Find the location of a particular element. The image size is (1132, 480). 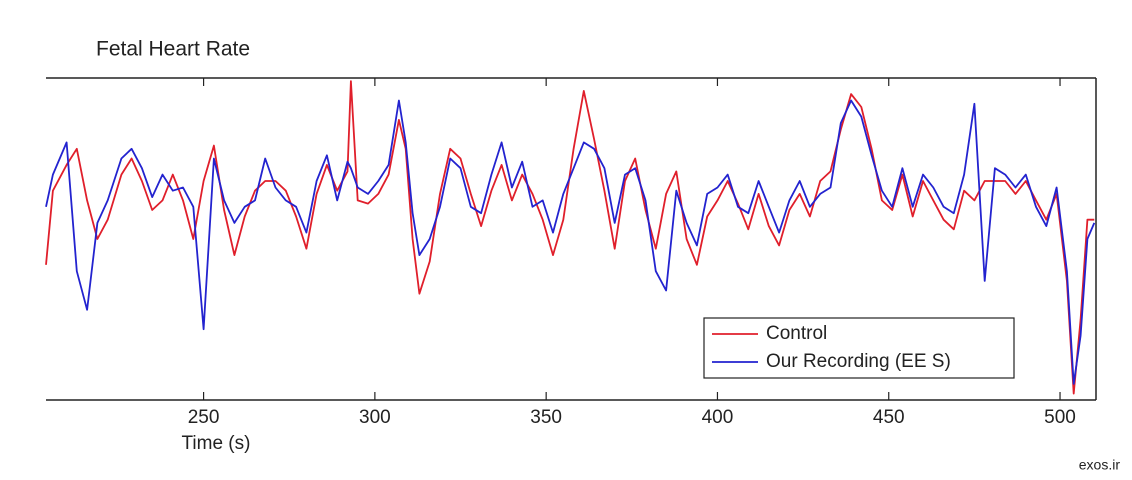

x-tick-label: 450 is located at coordinates (889, 417).